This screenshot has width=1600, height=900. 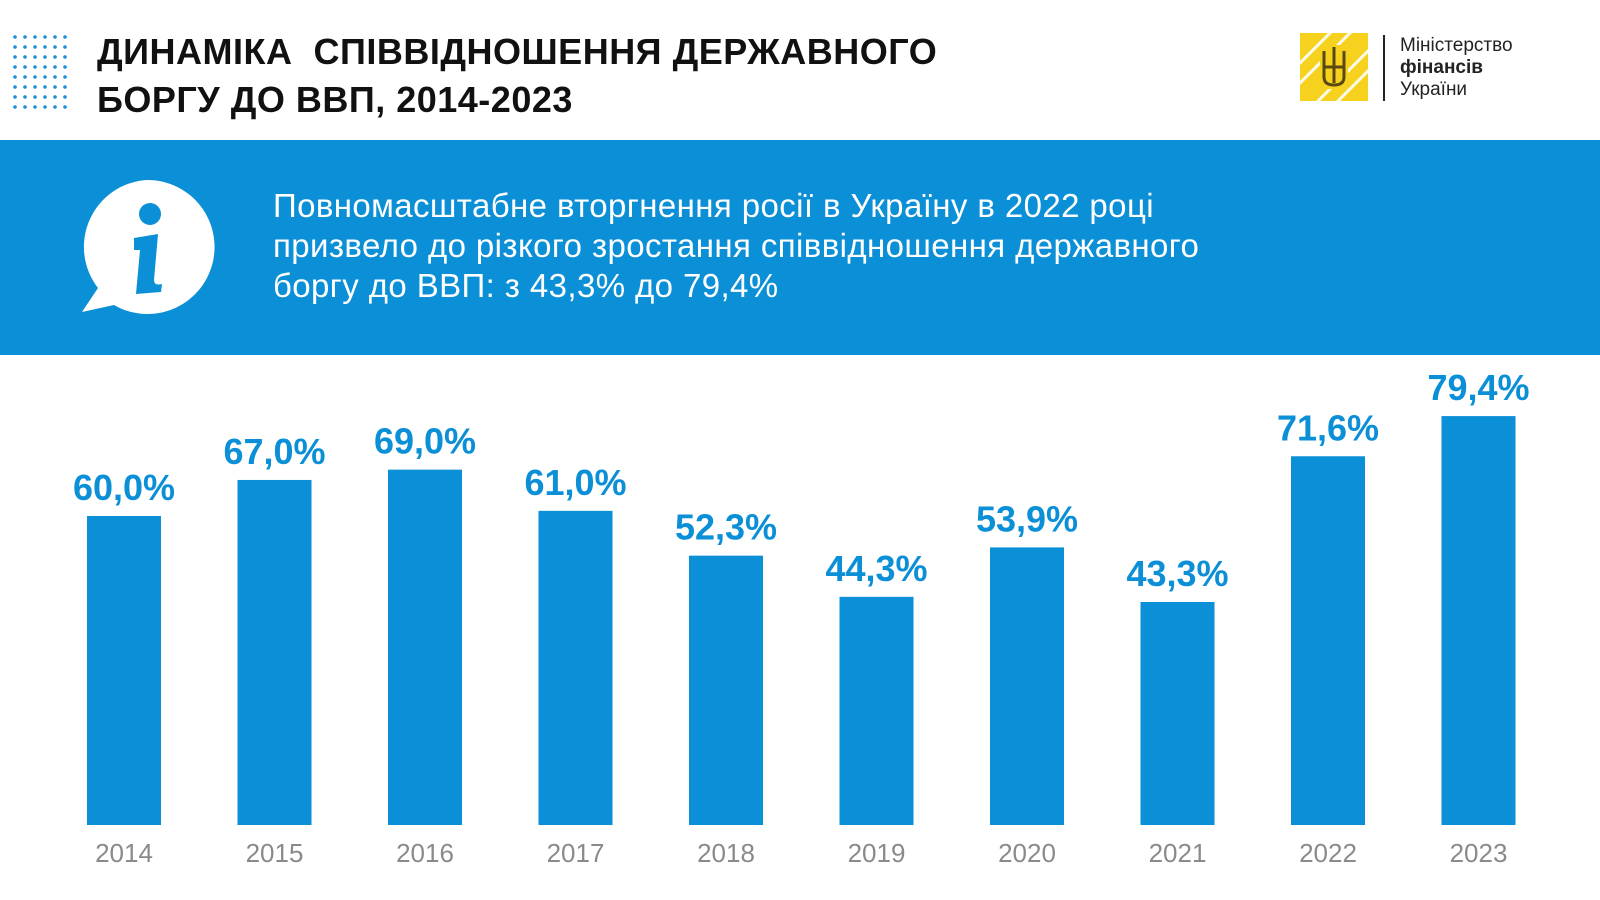 I want to click on bar-2018, so click(x=726, y=690).